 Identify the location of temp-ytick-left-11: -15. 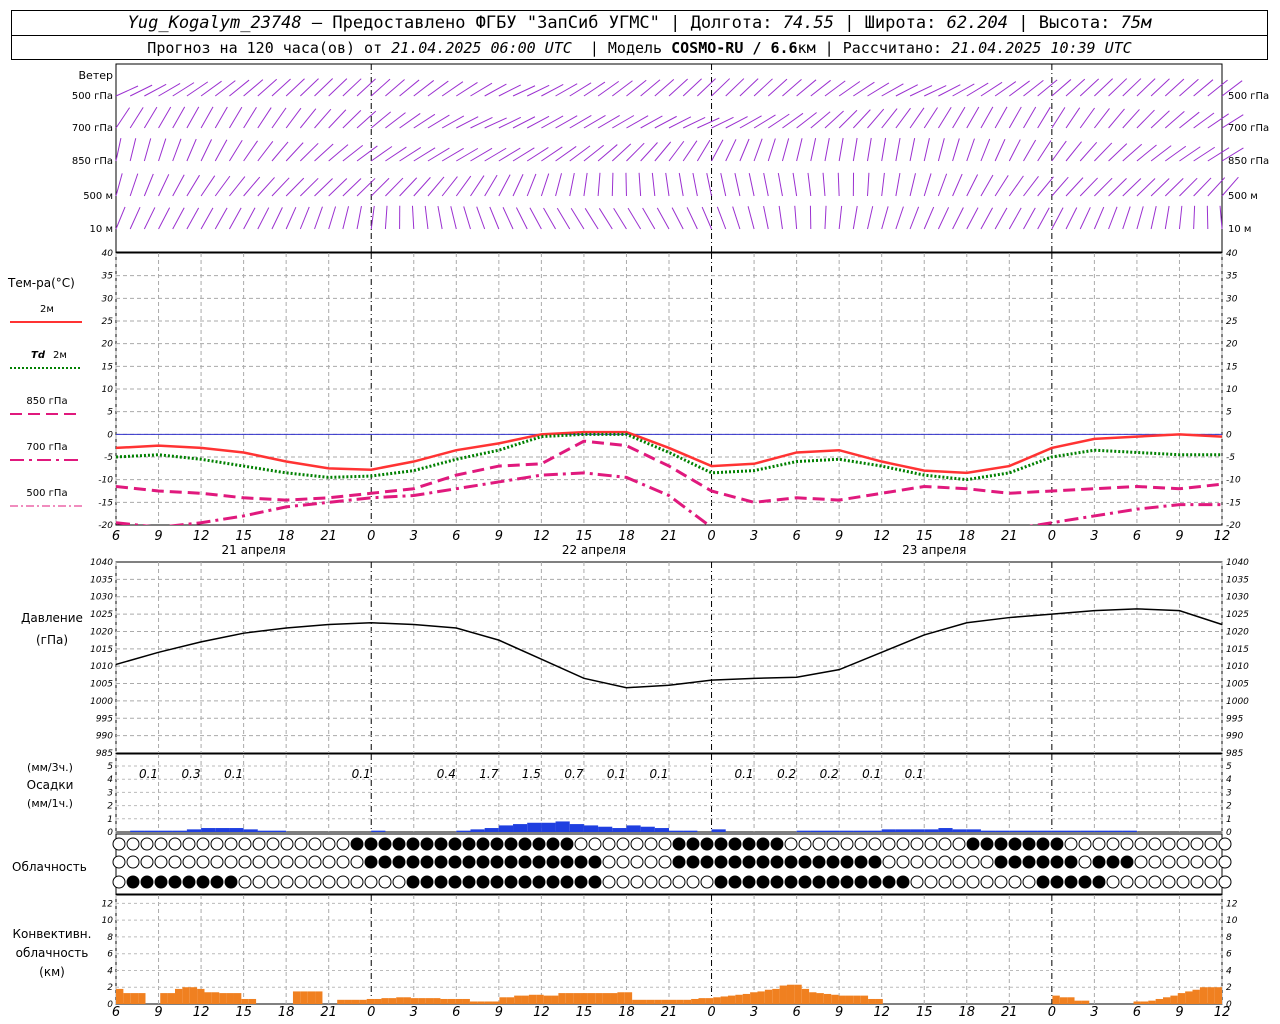
(105, 503).